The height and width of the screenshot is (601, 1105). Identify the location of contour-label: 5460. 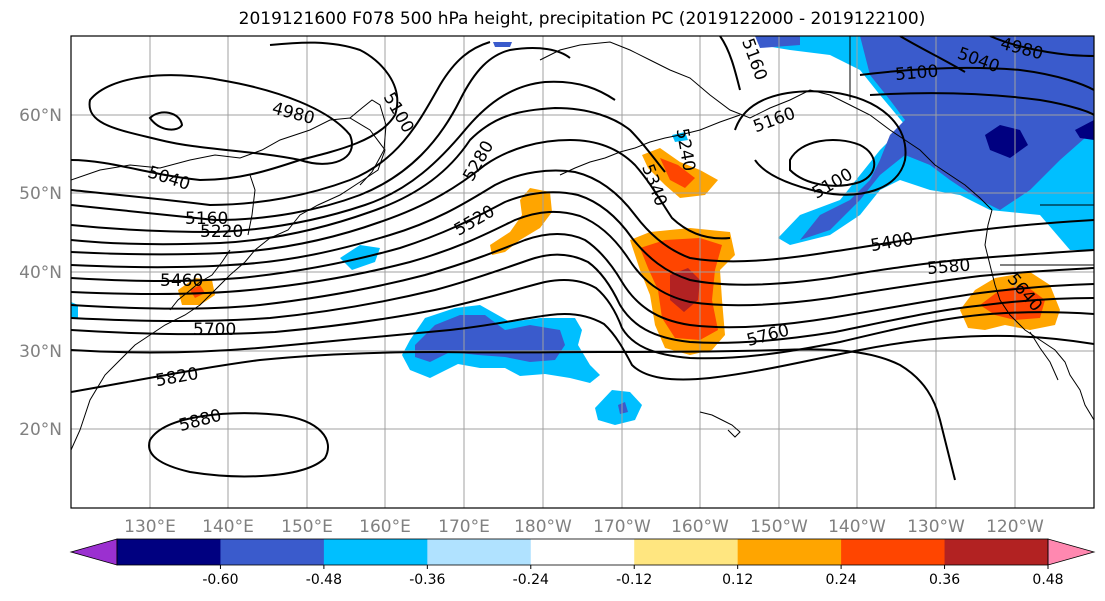
(181, 281).